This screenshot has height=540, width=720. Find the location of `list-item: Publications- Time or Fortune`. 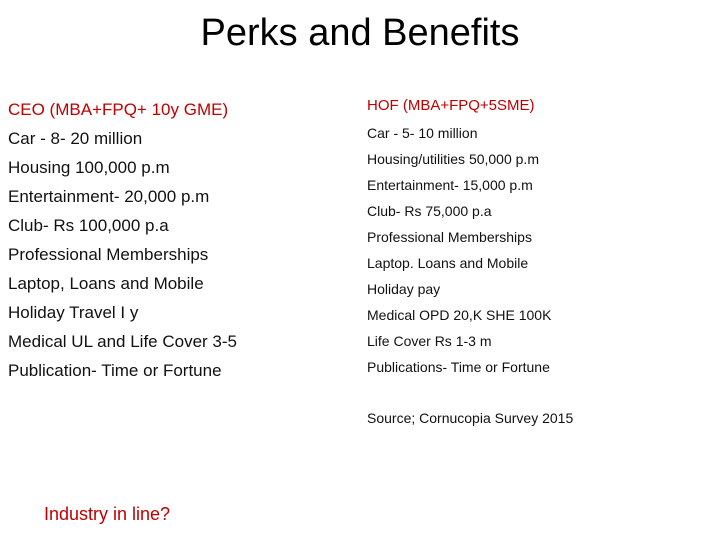

list-item: Publications- Time or Fortune is located at coordinates (458, 367).